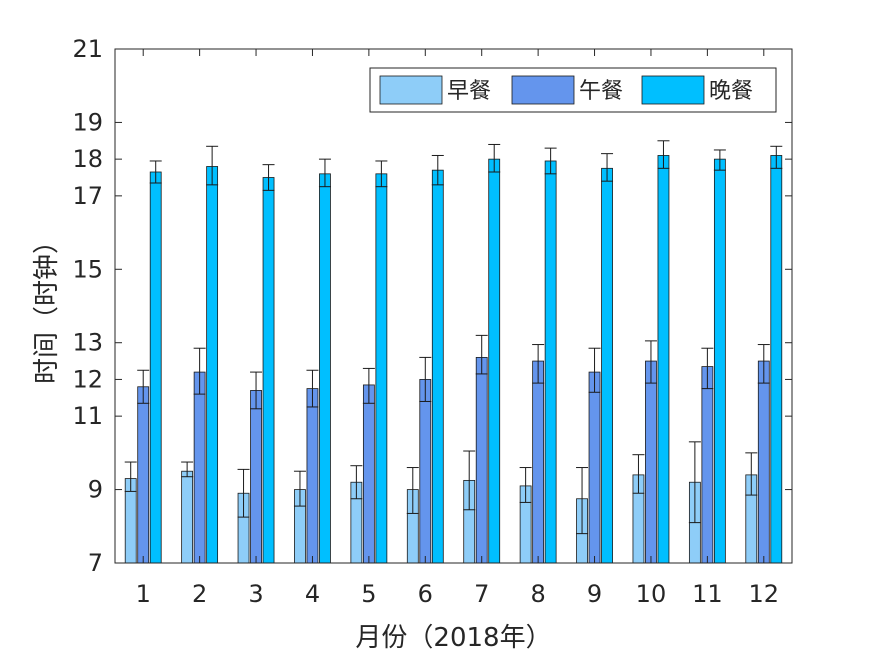  Describe the element at coordinates (651, 594) in the screenshot. I see `x-tick-label-10: 10` at that location.